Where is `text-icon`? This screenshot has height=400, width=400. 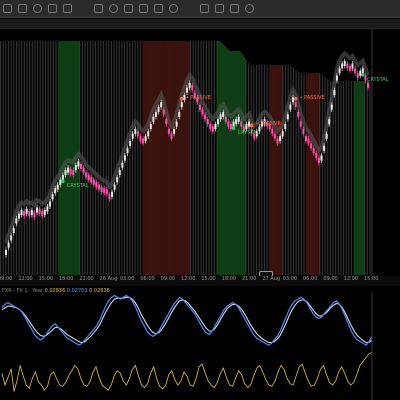 text-icon is located at coordinates (113, 8).